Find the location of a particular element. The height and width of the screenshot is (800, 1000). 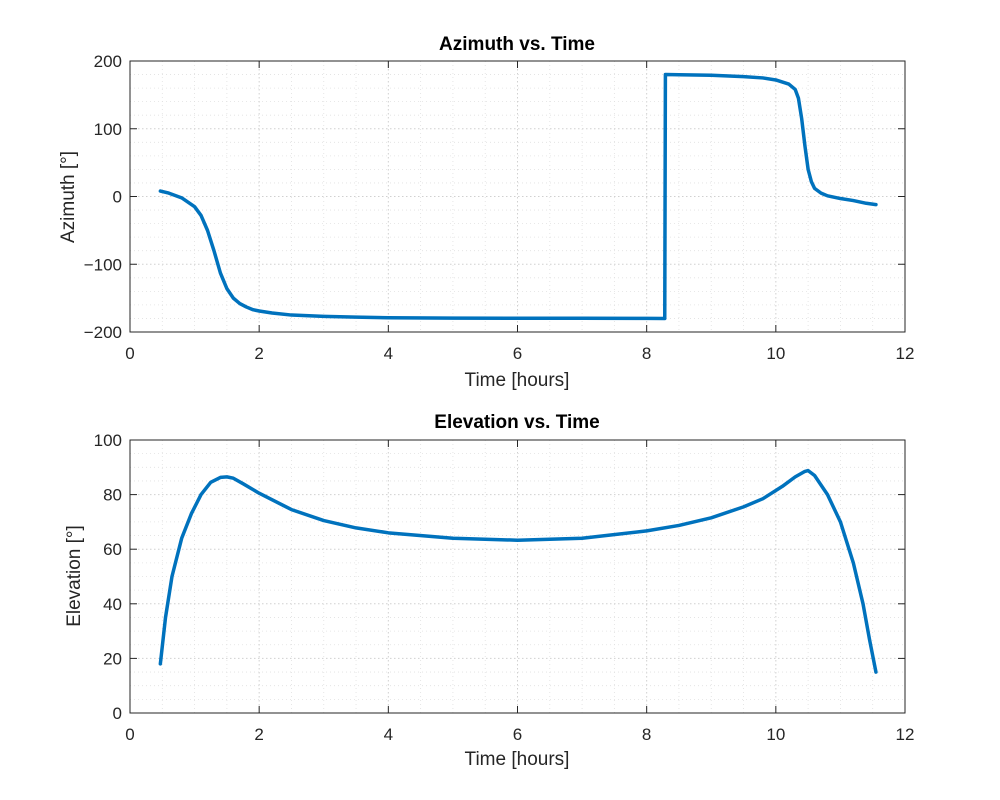

y-axis-label: Elevation [°] is located at coordinates (74, 576).